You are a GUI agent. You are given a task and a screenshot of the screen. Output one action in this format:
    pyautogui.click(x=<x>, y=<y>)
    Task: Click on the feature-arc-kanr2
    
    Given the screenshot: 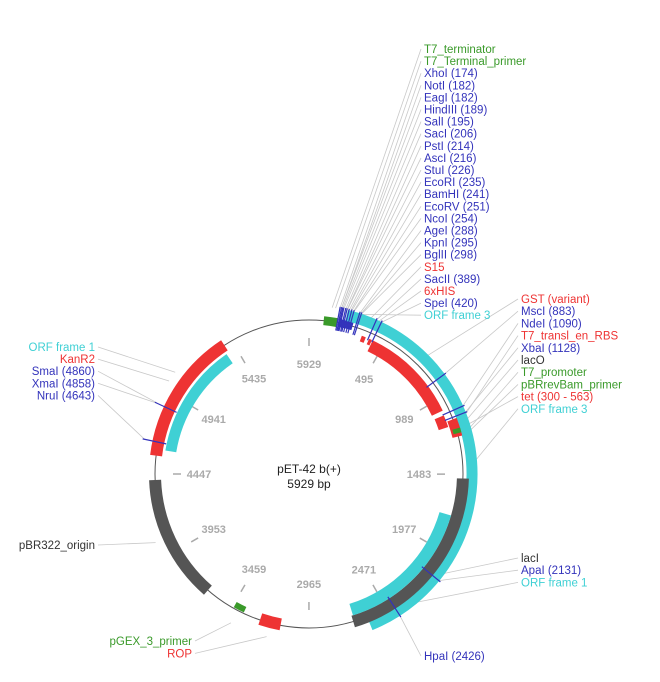 What is the action you would take?
    pyautogui.click(x=189, y=398)
    